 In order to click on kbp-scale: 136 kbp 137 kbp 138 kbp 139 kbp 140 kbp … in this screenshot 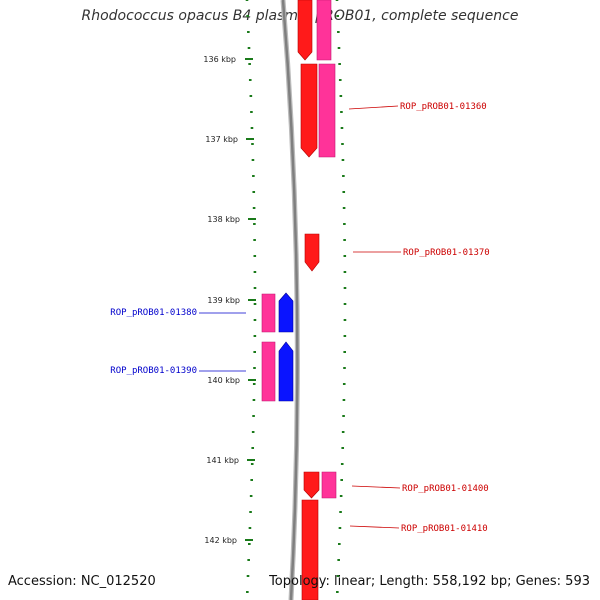, I will do `click(229, 300)`.